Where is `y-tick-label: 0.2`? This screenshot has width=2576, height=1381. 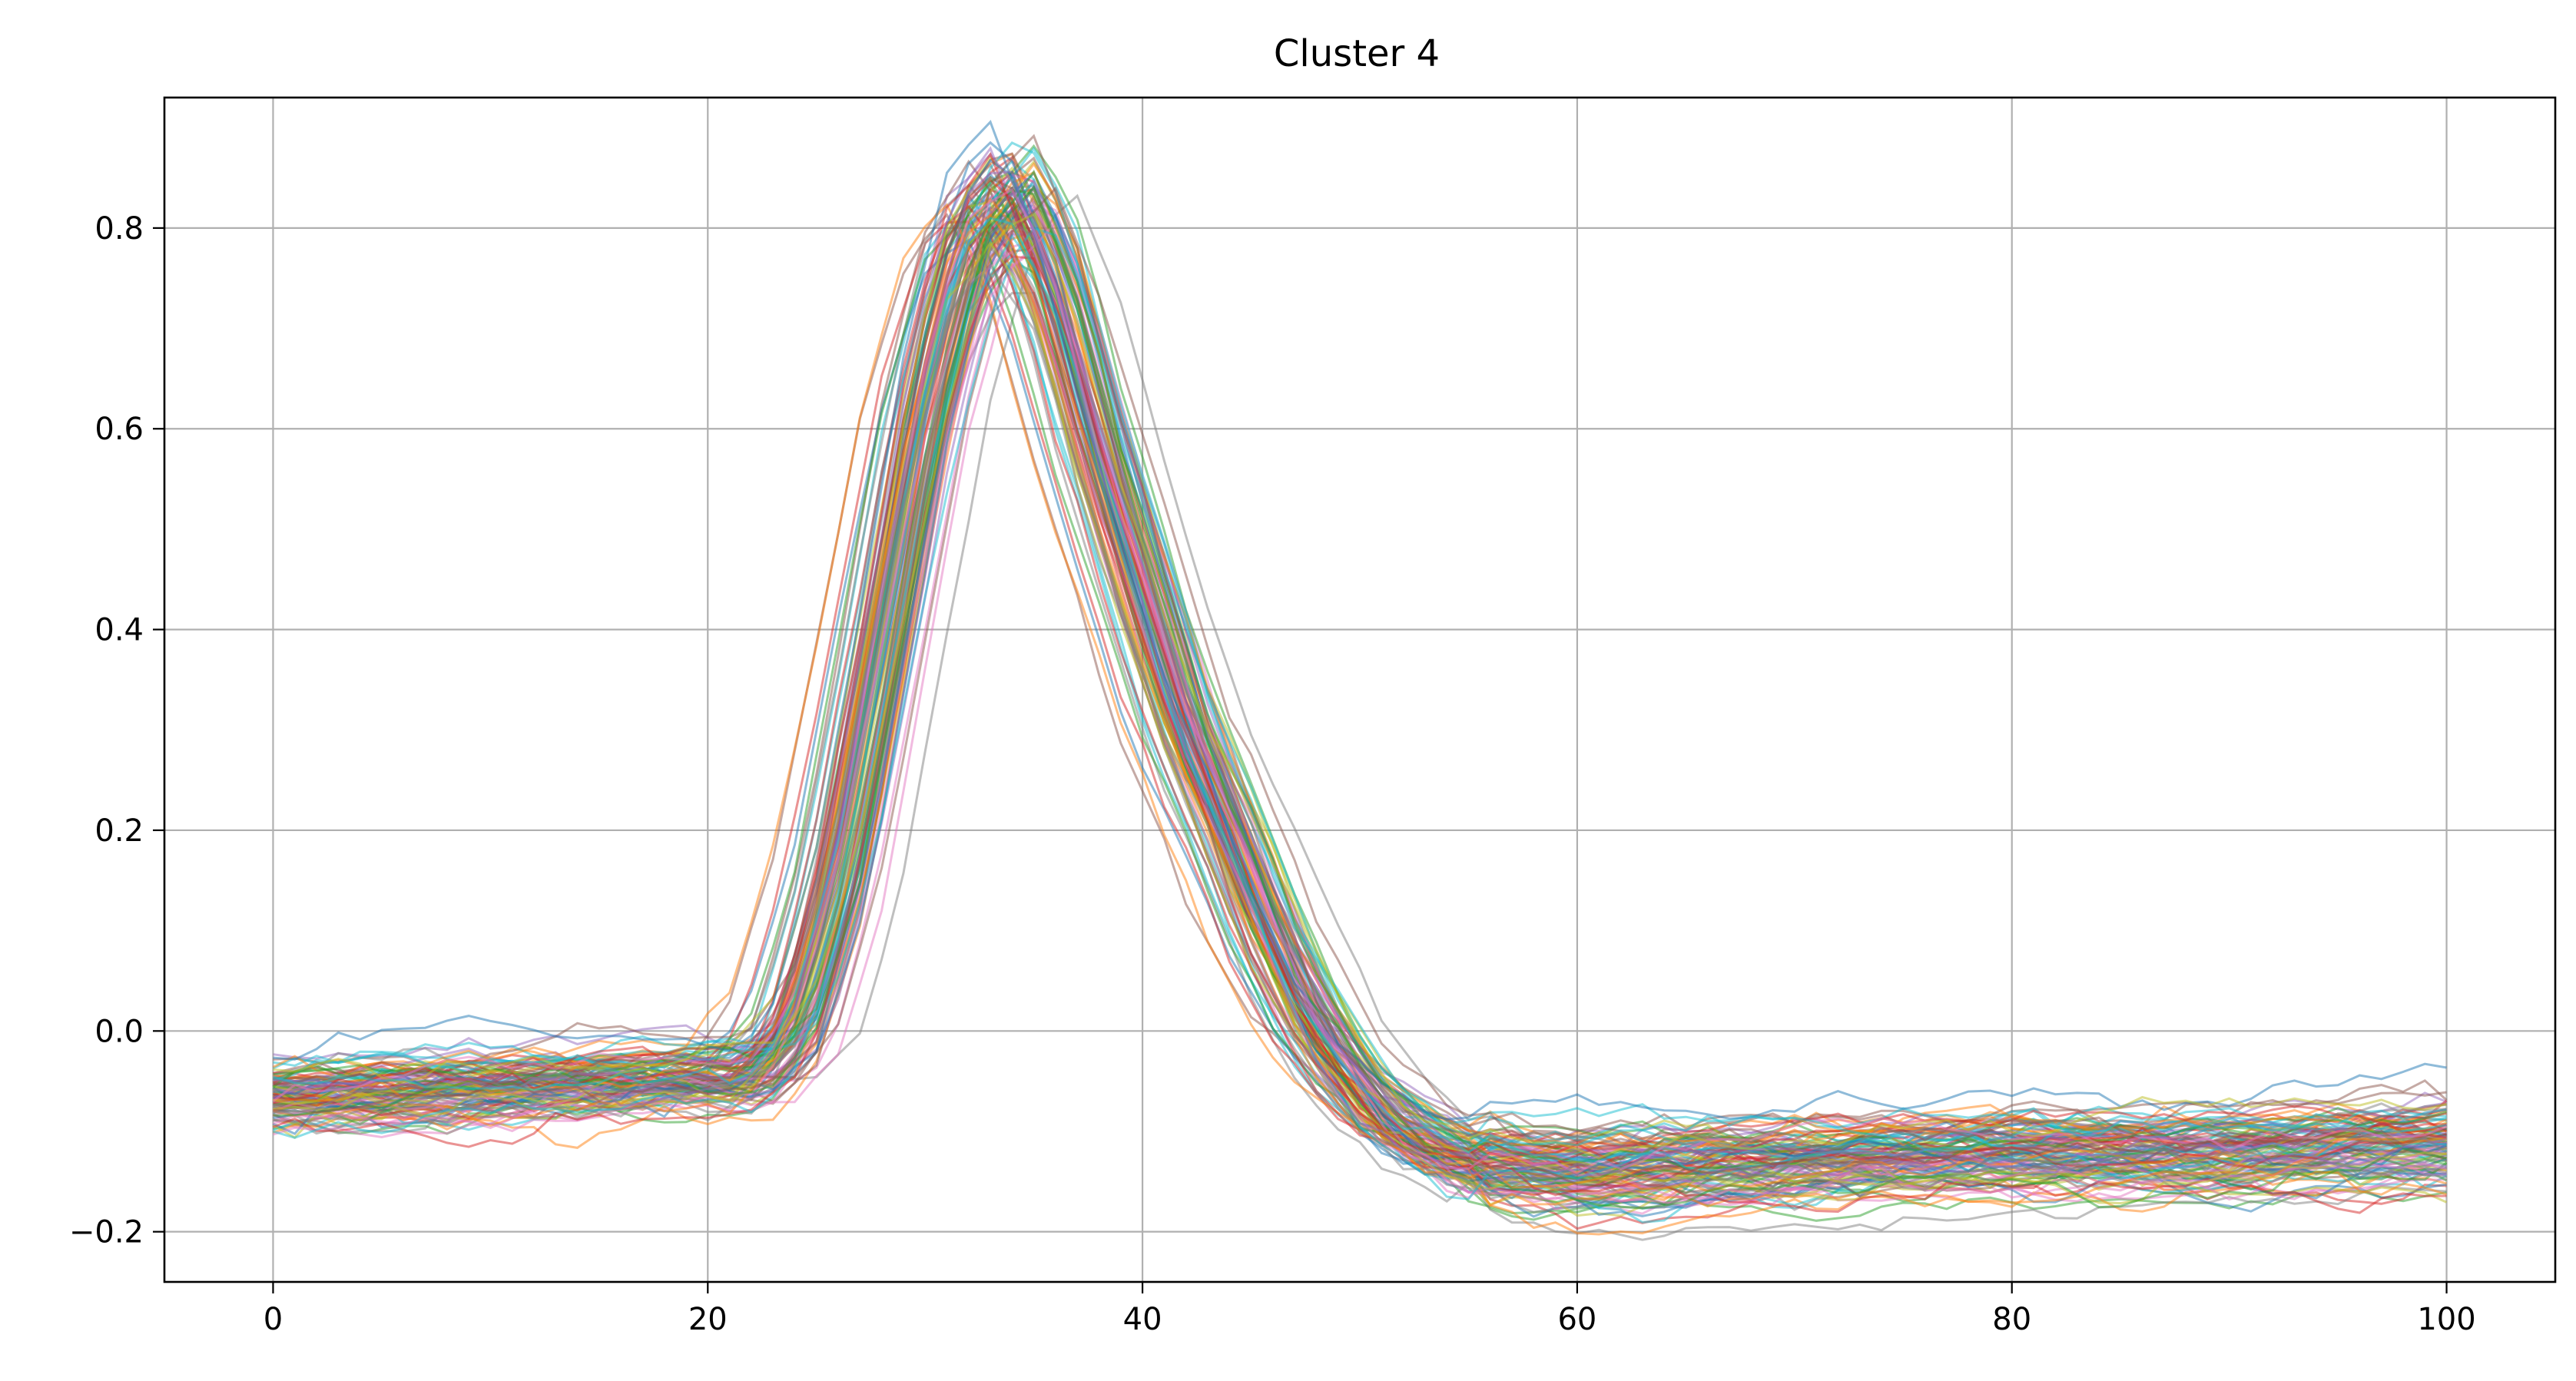
y-tick-label: 0.2 is located at coordinates (119, 831).